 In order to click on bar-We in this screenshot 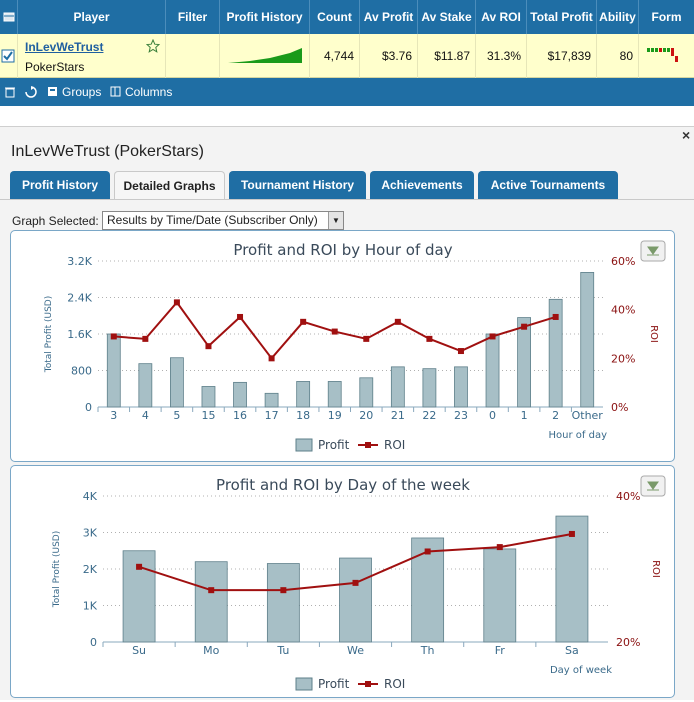, I will do `click(355, 600)`.